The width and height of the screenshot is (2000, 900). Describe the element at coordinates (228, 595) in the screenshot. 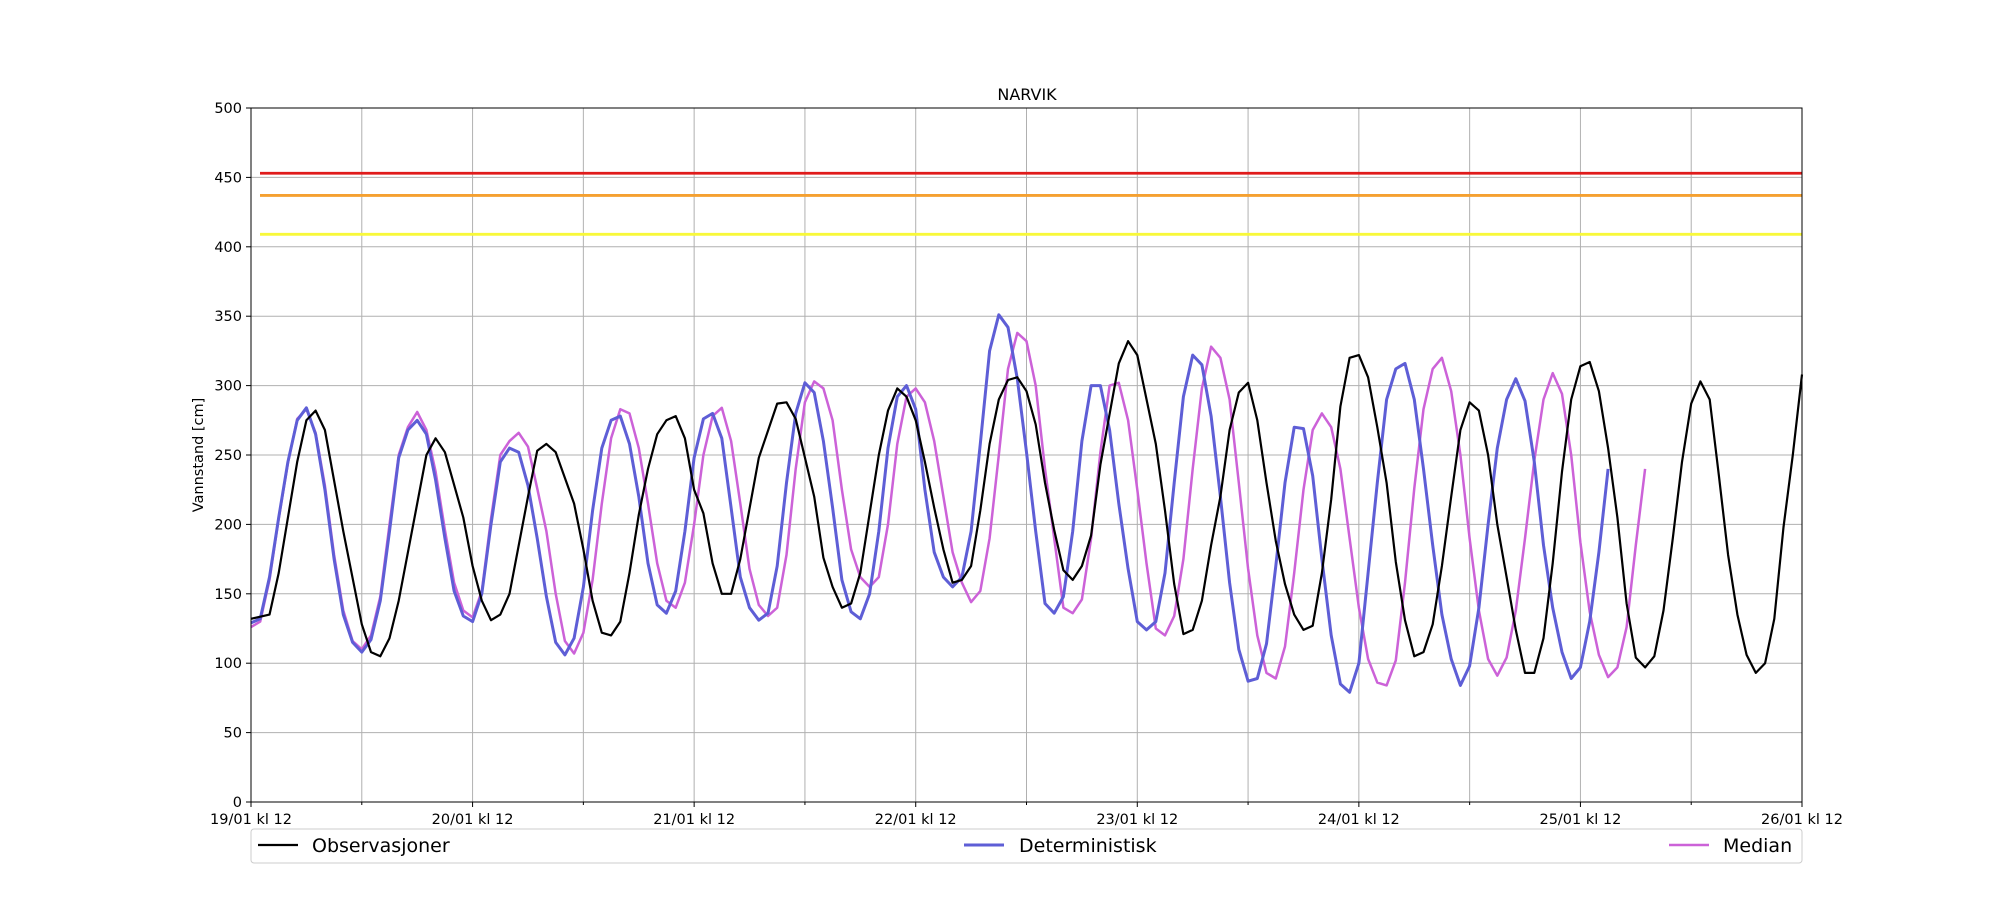

I see `y-tick-label: 150` at that location.